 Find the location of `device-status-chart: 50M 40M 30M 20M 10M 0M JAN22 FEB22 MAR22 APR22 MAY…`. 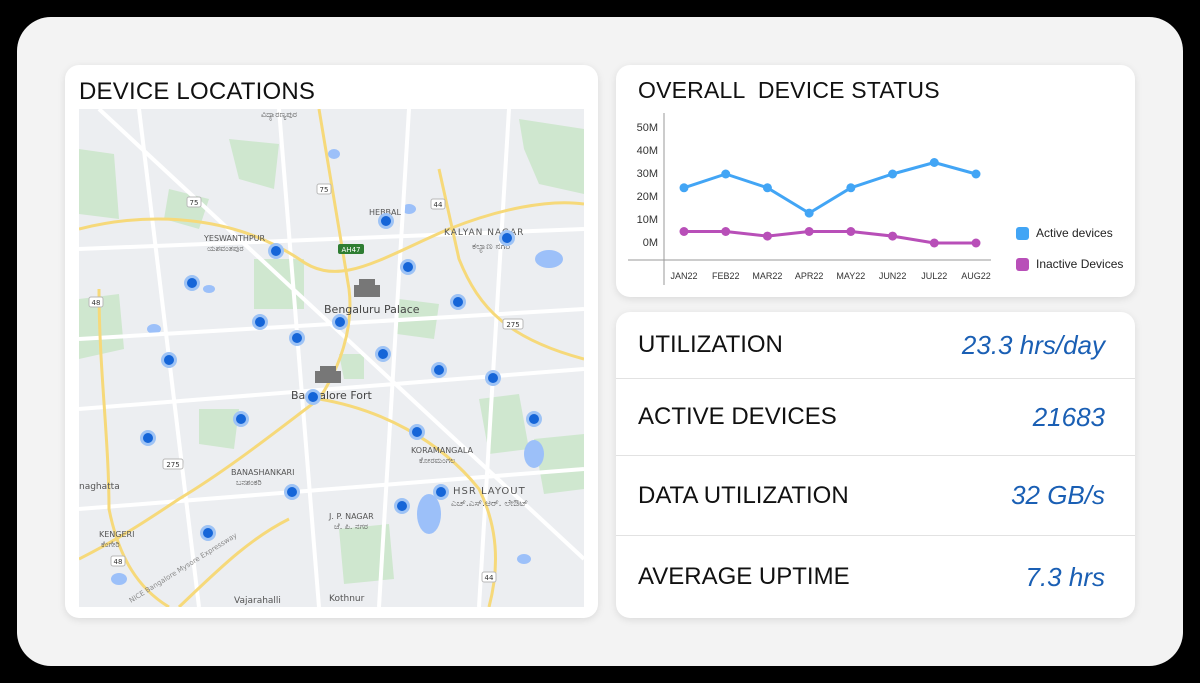

device-status-chart: 50M 40M 30M 20M 10M 0M JAN22 FEB22 MAR22 APR22 MAY… is located at coordinates (809, 199).